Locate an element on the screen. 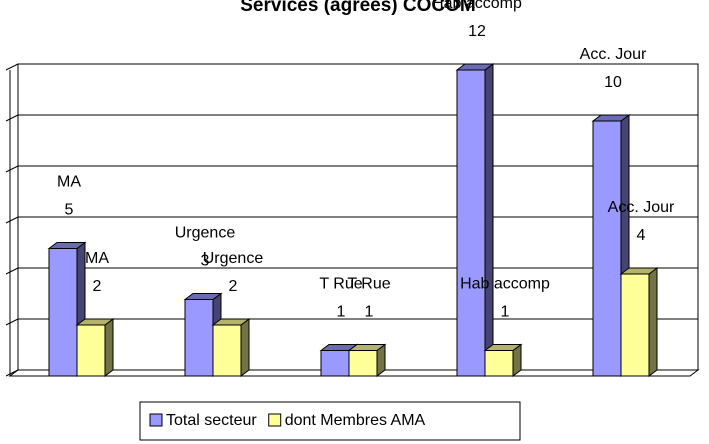 This screenshot has width=709, height=444. legend-label: Total secteur is located at coordinates (211, 420).